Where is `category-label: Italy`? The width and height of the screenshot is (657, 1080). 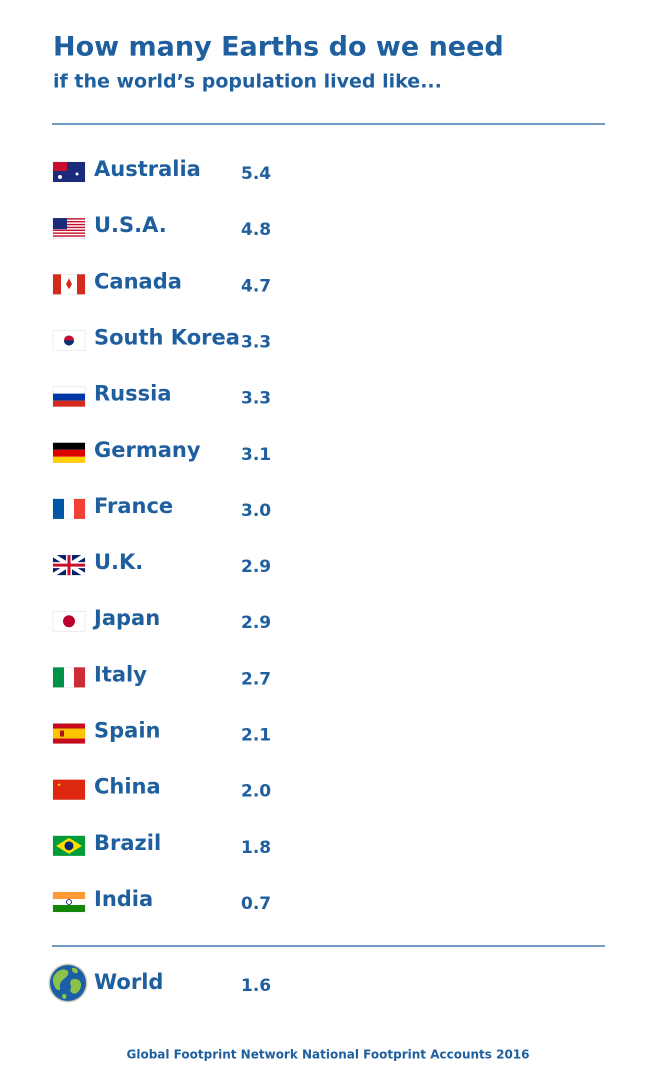 category-label: Italy is located at coordinates (120, 674).